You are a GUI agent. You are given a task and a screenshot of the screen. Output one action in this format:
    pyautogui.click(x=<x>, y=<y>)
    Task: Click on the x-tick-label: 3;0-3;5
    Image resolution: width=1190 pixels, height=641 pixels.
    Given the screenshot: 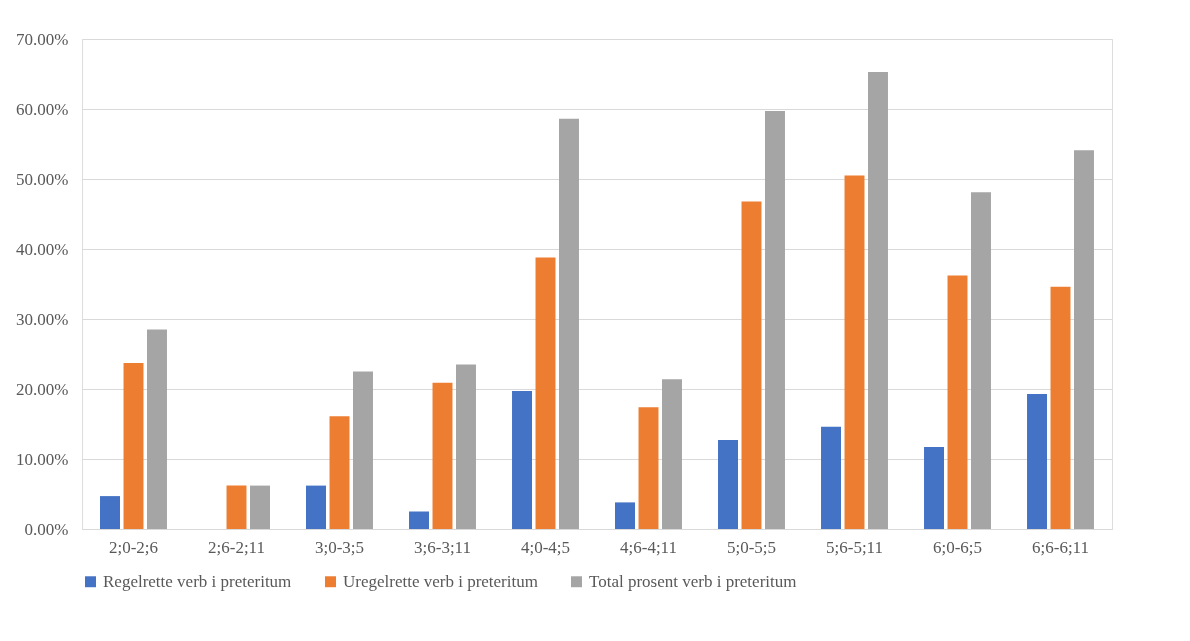 What is the action you would take?
    pyautogui.click(x=339, y=547)
    